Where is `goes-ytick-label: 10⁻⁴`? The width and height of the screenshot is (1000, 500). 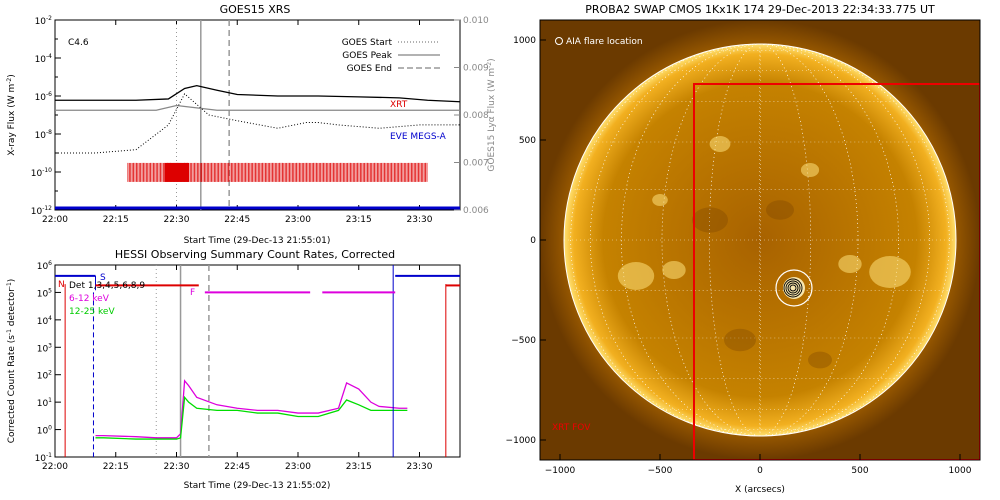
goes-ytick-label: 10⁻⁴ is located at coordinates (44, 59).